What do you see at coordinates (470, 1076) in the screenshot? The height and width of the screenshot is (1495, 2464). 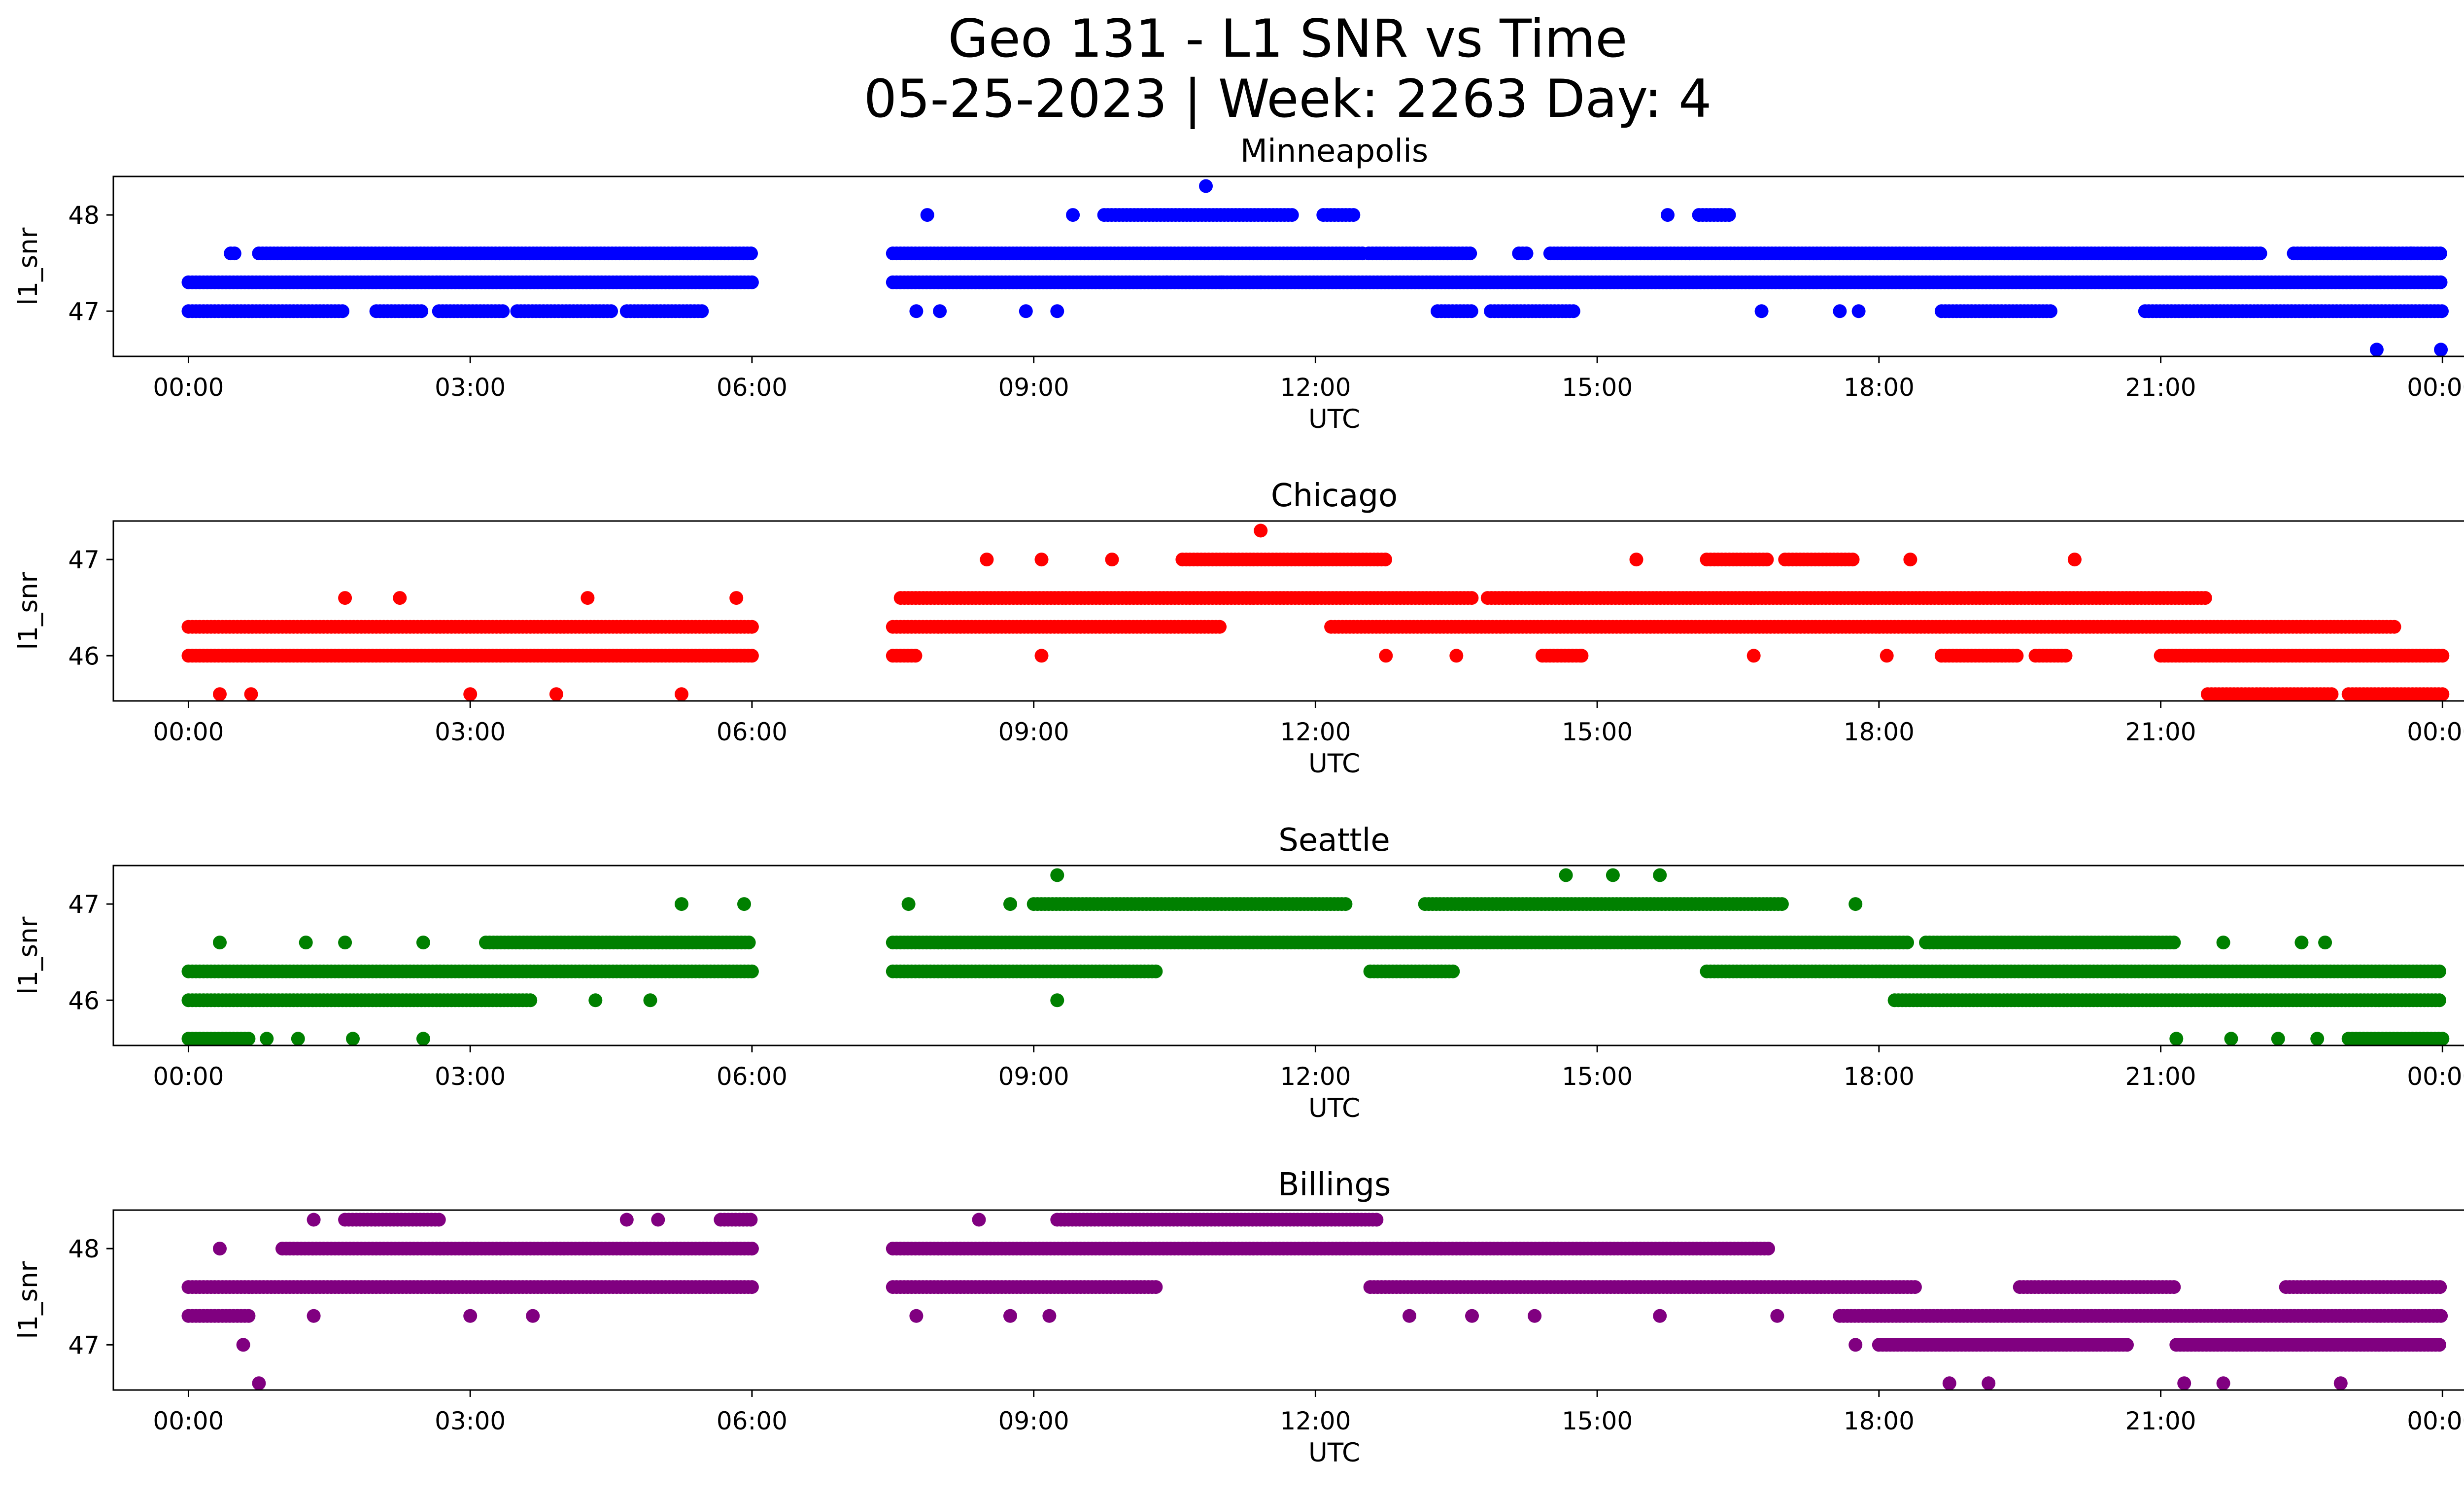 I see `x-tick-label: 03:00` at bounding box center [470, 1076].